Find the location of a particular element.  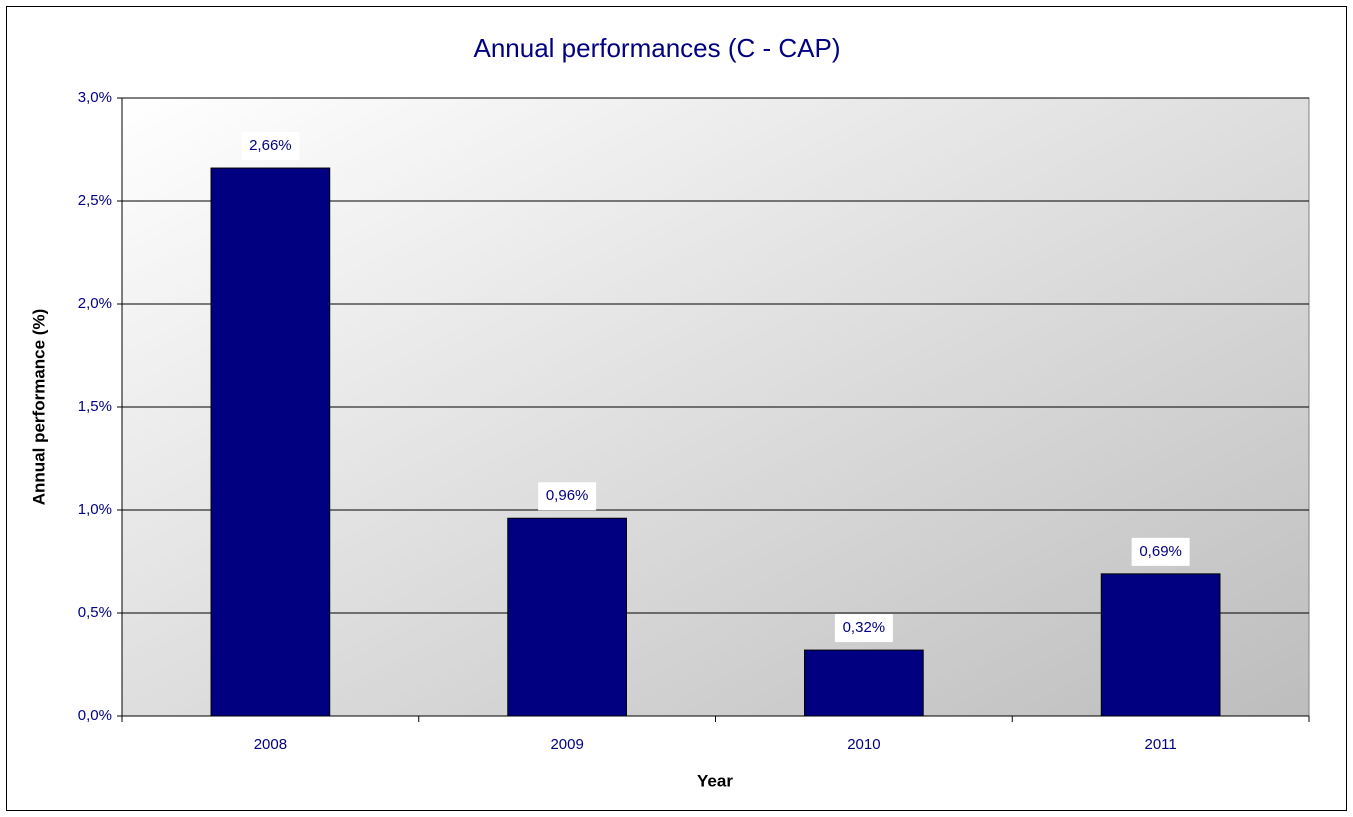

y-tick-label: 3,0% is located at coordinates (95, 97).